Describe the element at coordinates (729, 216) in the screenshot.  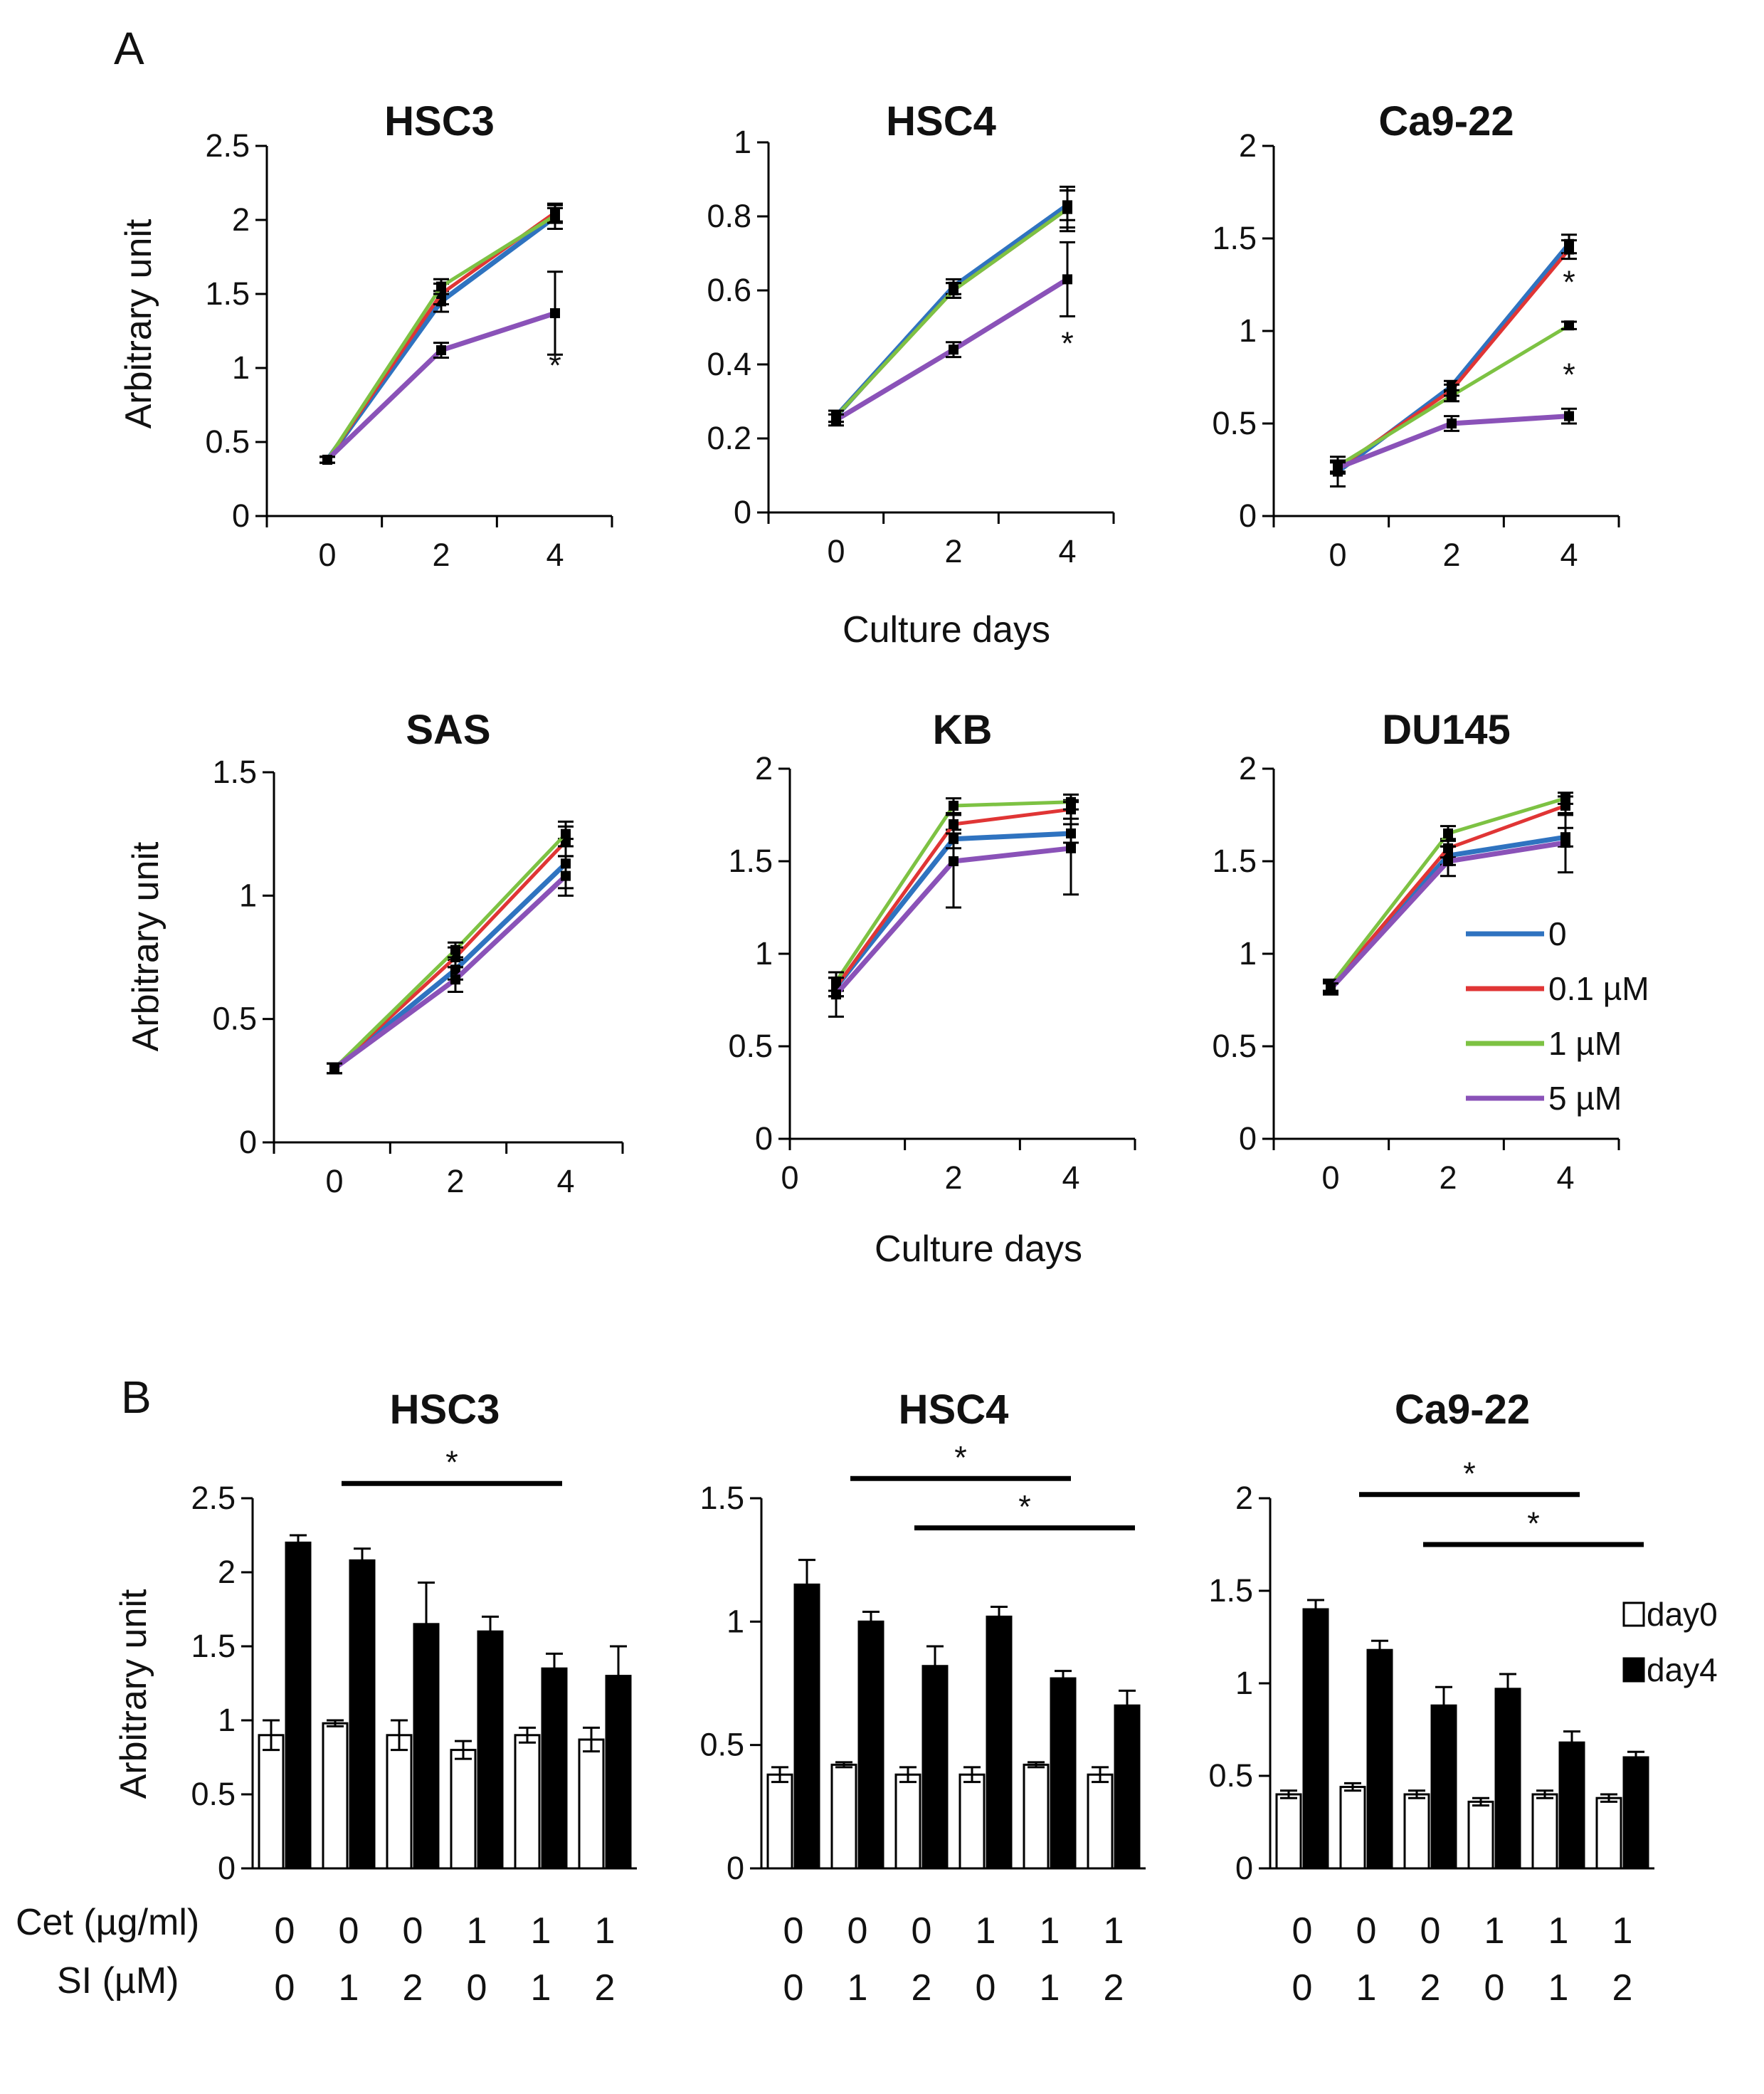
I see `y-tick-label: 0.8` at that location.